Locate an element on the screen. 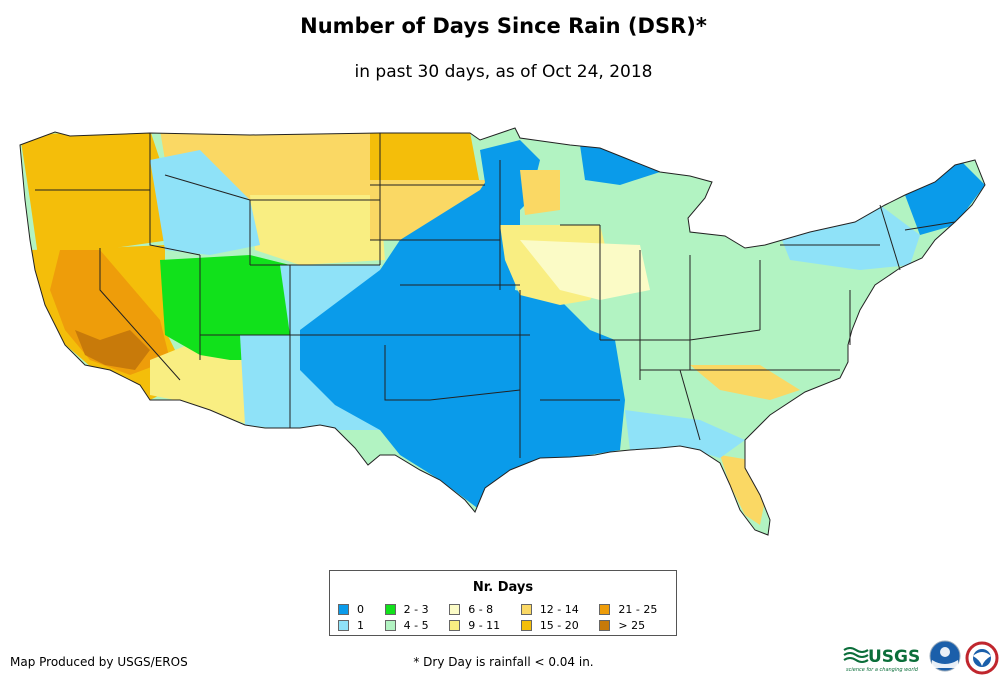 The height and width of the screenshot is (691, 1007). nws-logo is located at coordinates (982, 658).